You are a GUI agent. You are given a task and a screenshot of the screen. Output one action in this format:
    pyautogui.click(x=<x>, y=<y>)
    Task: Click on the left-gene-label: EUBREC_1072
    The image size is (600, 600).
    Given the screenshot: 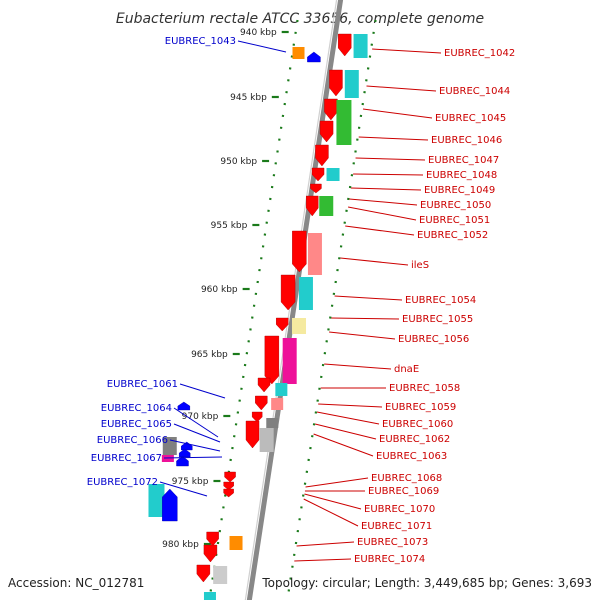 What is the action you would take?
    pyautogui.click(x=122, y=482)
    